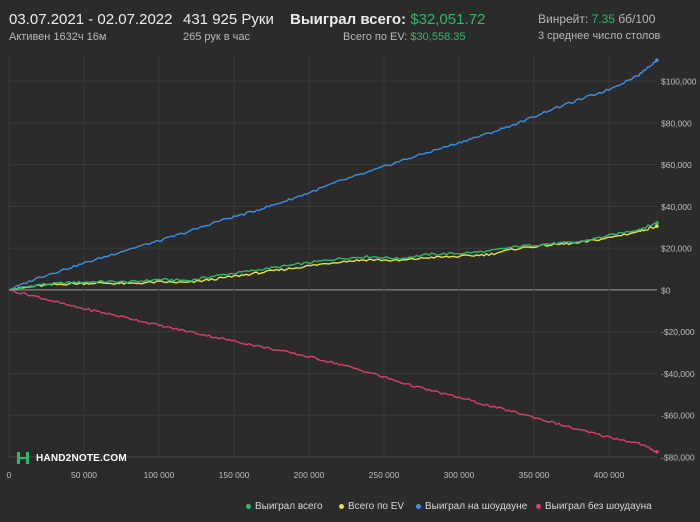 The image size is (700, 522). I want to click on series-line-won_total, so click(333, 256).